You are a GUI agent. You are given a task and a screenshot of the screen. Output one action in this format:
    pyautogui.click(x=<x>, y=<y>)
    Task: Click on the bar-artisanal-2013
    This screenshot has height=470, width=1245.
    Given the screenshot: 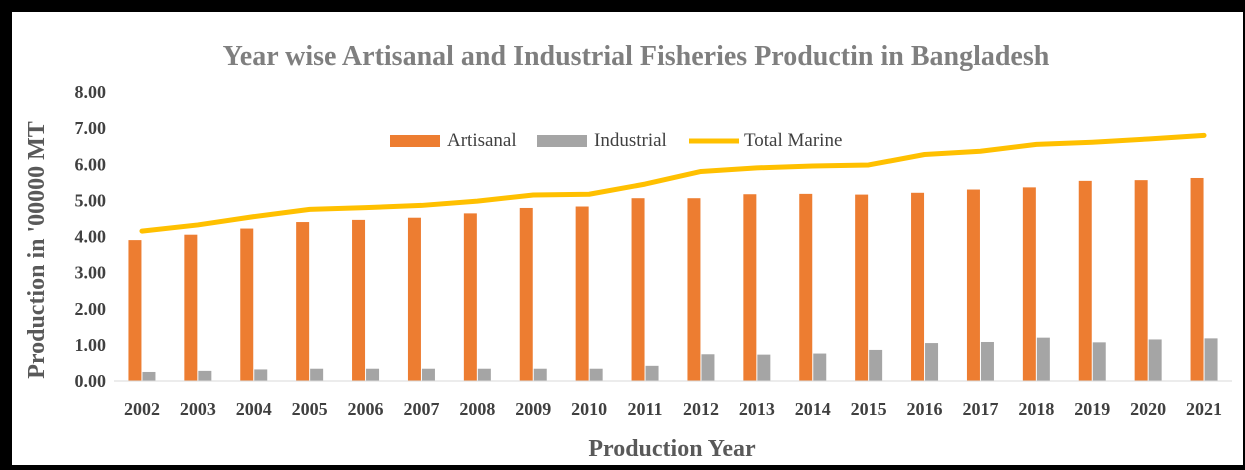 What is the action you would take?
    pyautogui.click(x=749, y=287)
    